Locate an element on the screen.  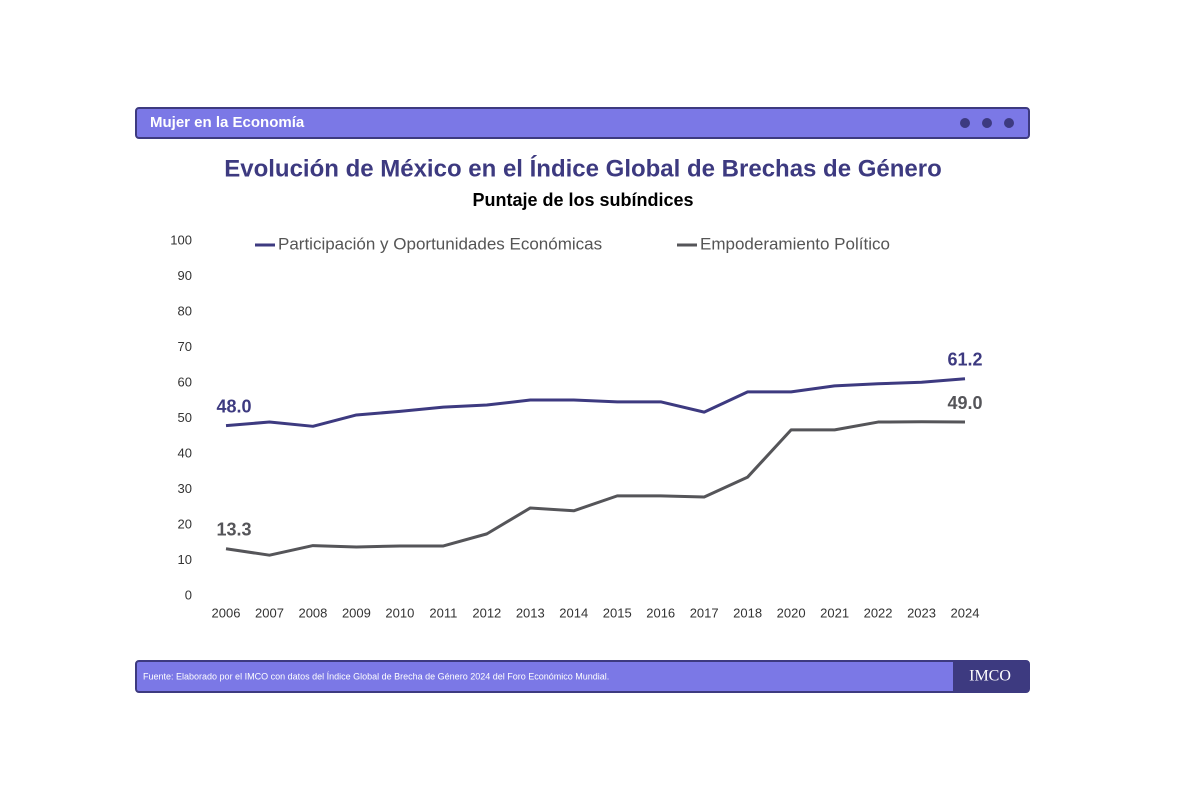
chart-subtitle: Puntaje de los subíndices is located at coordinates (582, 200).